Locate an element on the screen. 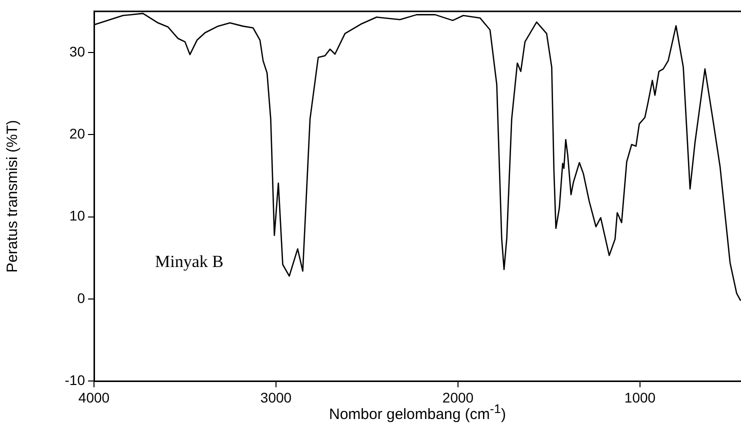 The width and height of the screenshot is (741, 440). x-tick-label: 3000 is located at coordinates (276, 397).